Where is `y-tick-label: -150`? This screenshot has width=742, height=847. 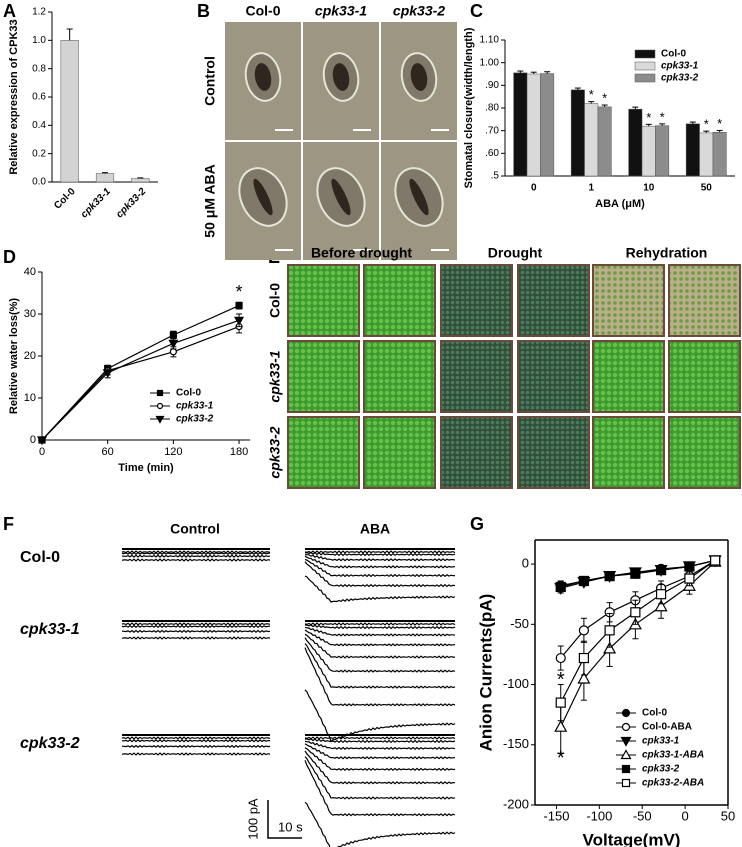 y-tick-label: -150 is located at coordinates (516, 743).